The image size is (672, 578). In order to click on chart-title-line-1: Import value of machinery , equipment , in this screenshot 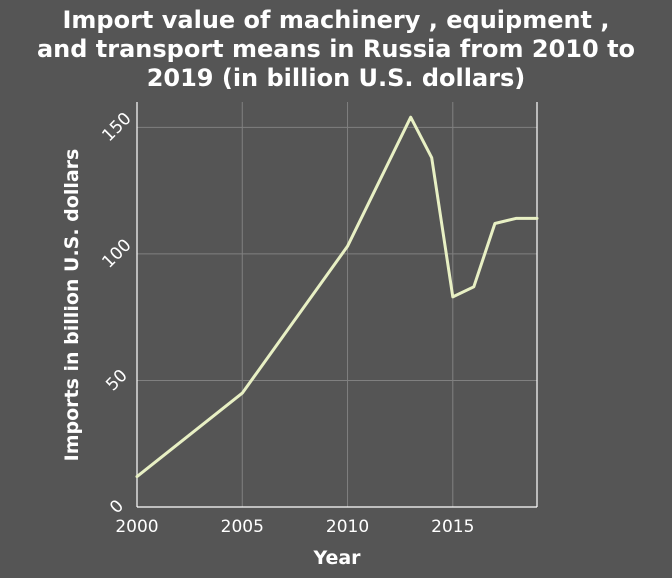, I will do `click(336, 20)`.